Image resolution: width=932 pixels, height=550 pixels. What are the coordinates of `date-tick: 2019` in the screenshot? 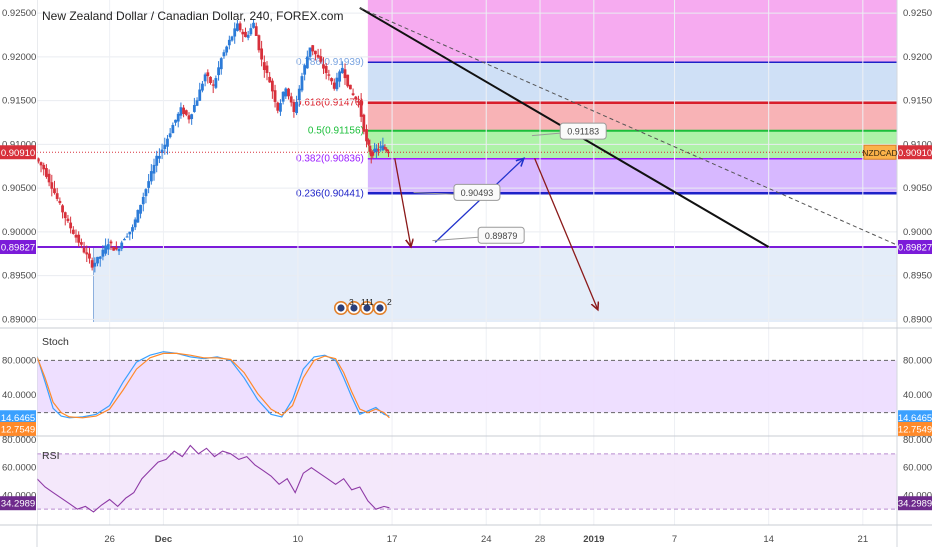 It's located at (593, 539).